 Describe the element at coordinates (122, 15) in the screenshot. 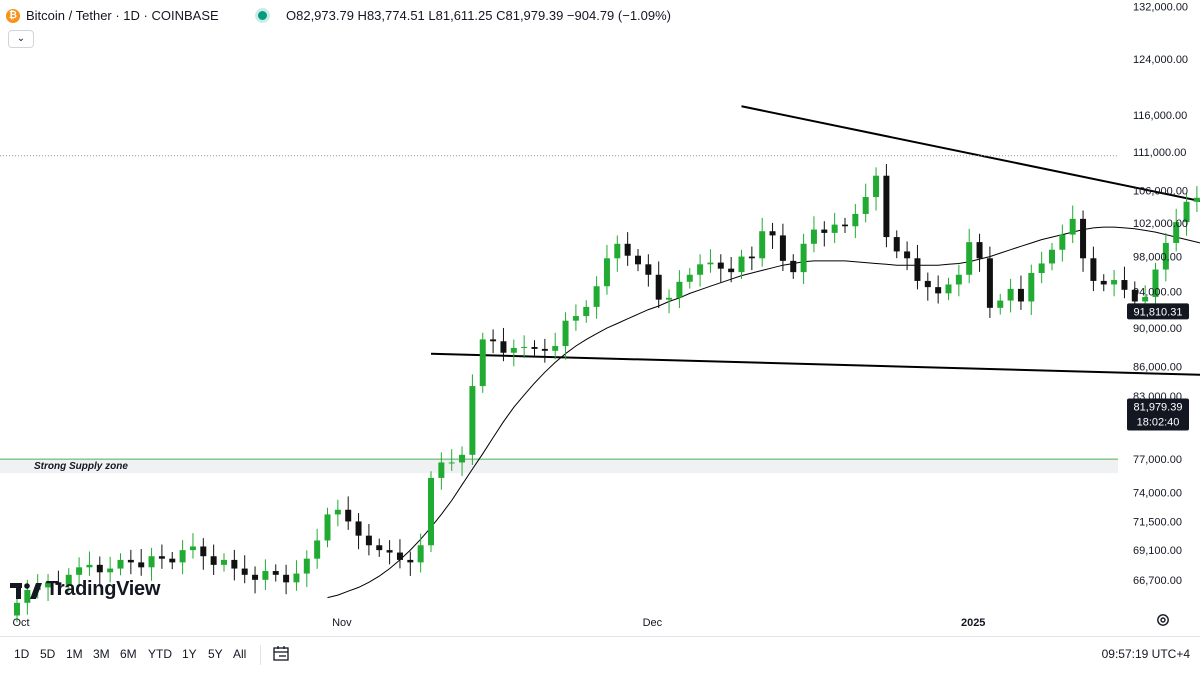

I see `symbol-title: Bitcoin / Tether · 1D · COINBASE` at that location.